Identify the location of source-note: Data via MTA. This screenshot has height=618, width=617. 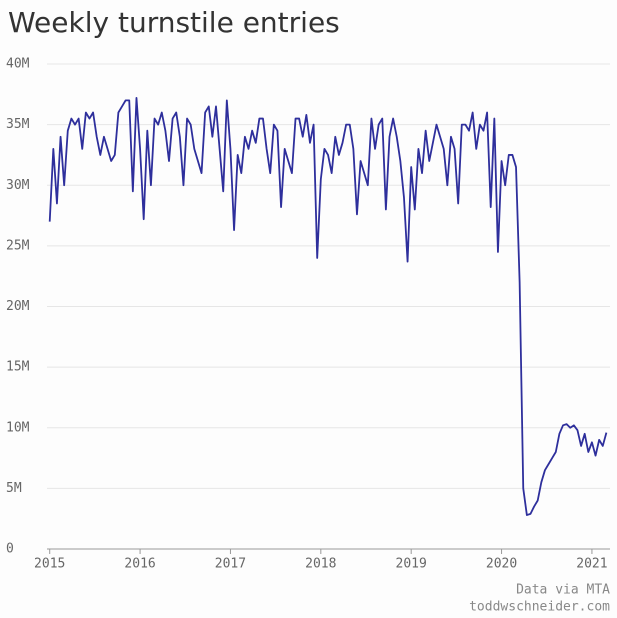
(563, 590).